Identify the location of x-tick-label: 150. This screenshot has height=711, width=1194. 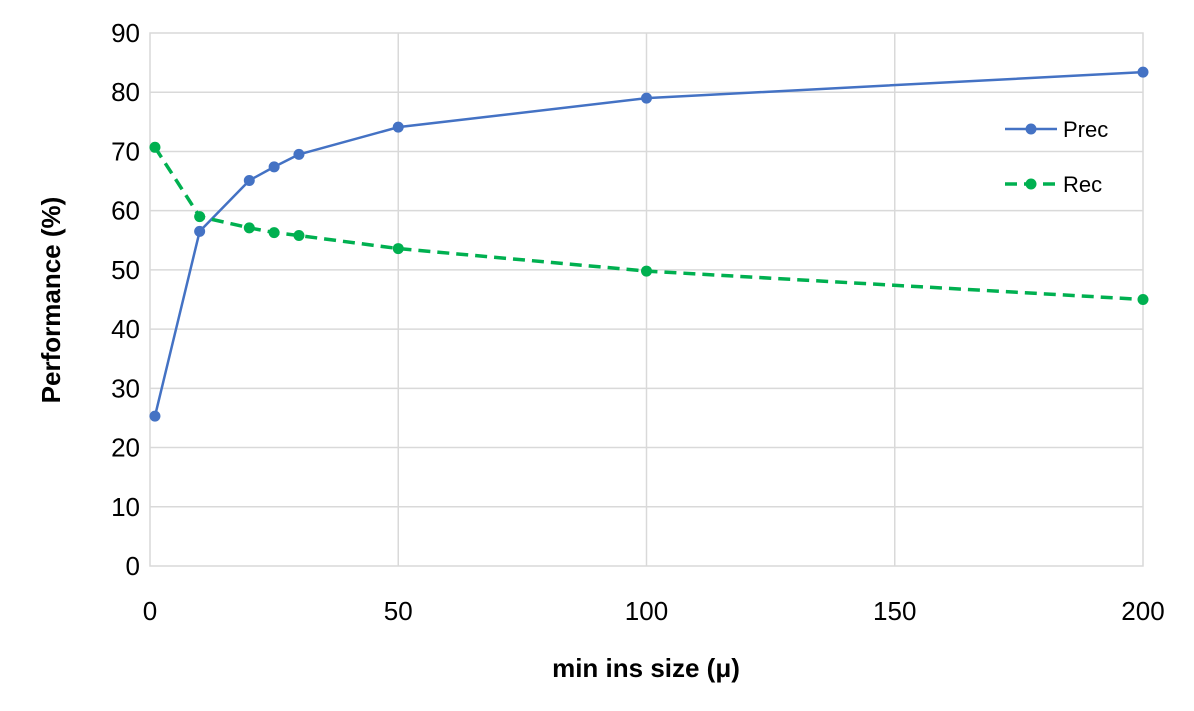
(894, 611).